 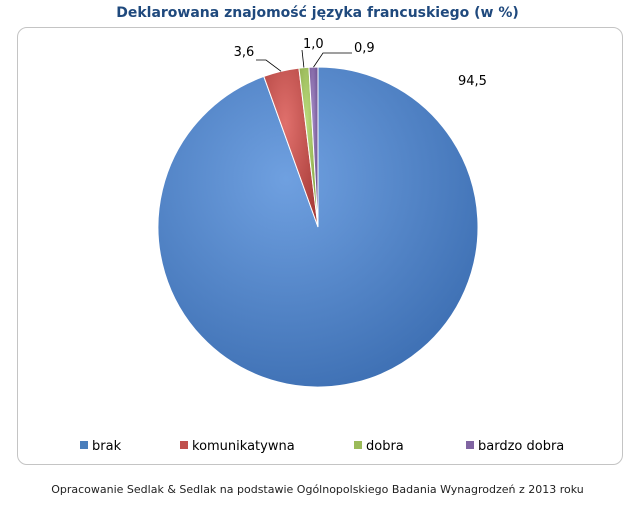 I want to click on legend-label-bardzo-dobra: bardzo dobra, so click(x=521, y=446).